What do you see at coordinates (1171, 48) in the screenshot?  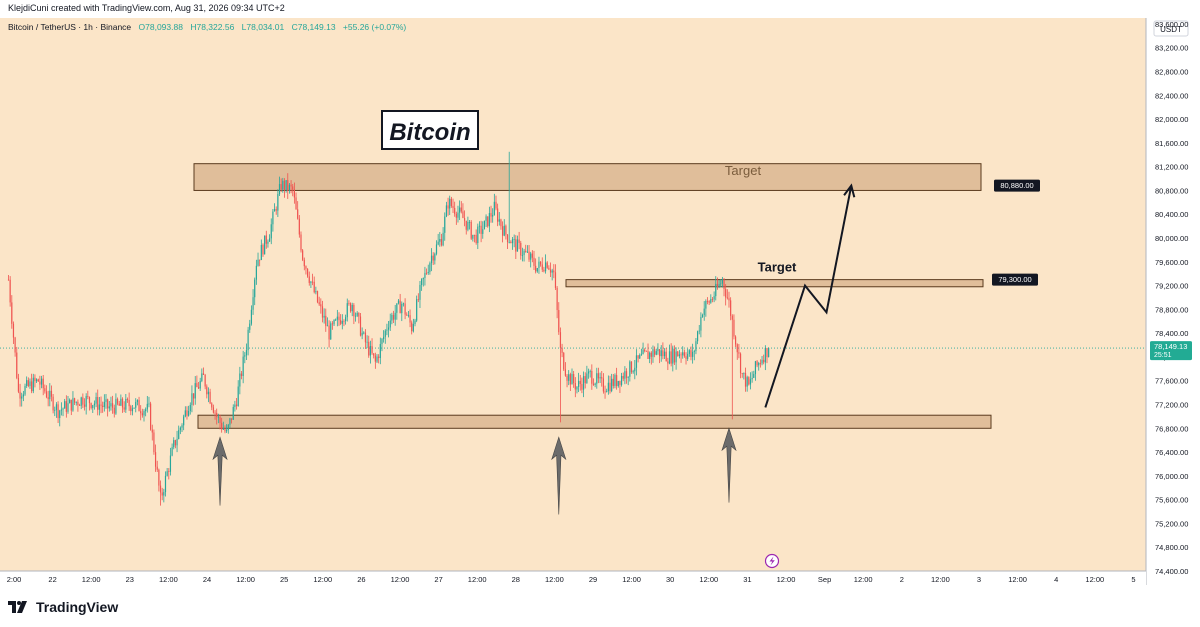 I see `y-tick-label: 83,200.00` at bounding box center [1171, 48].